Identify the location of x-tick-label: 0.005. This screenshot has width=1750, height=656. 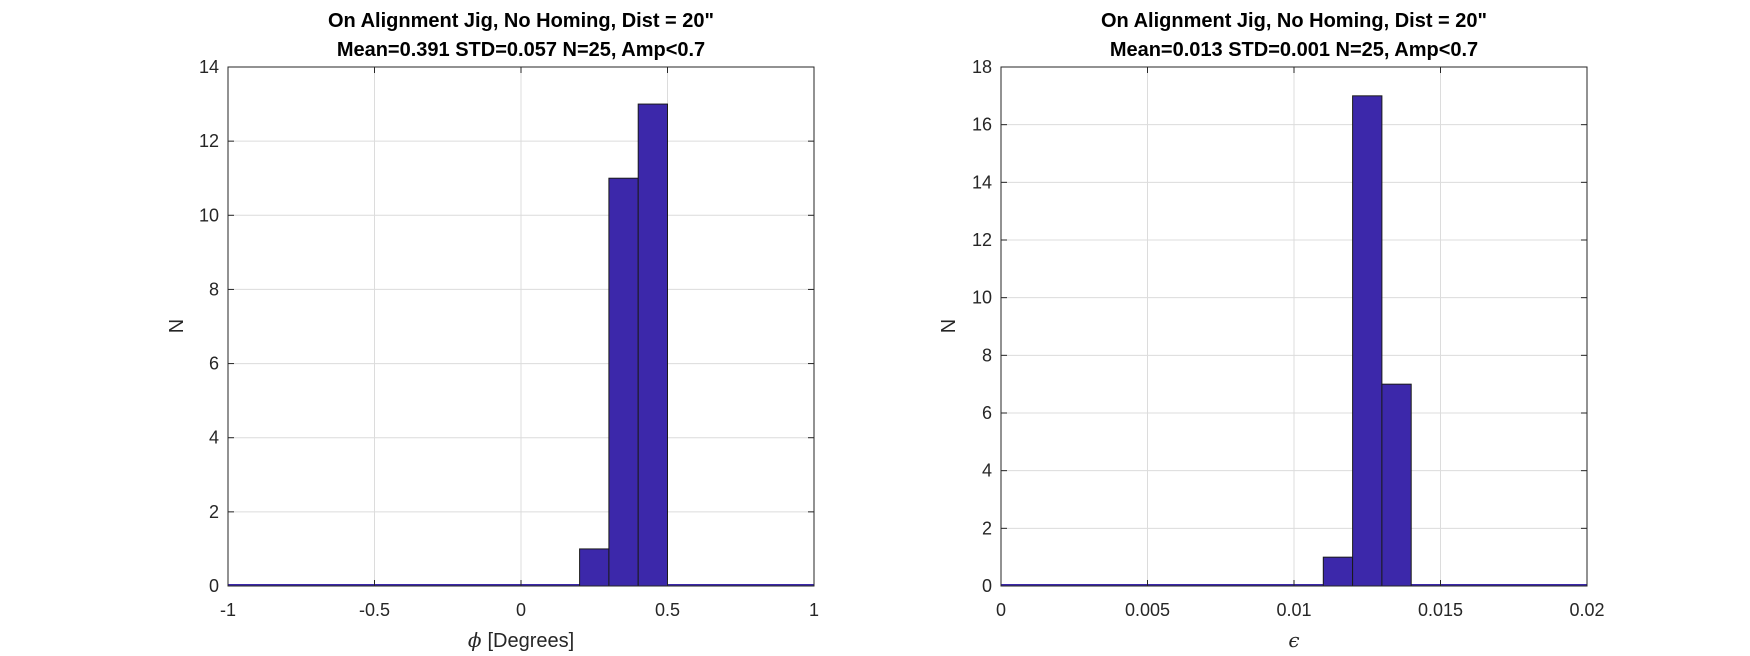
(1147, 610).